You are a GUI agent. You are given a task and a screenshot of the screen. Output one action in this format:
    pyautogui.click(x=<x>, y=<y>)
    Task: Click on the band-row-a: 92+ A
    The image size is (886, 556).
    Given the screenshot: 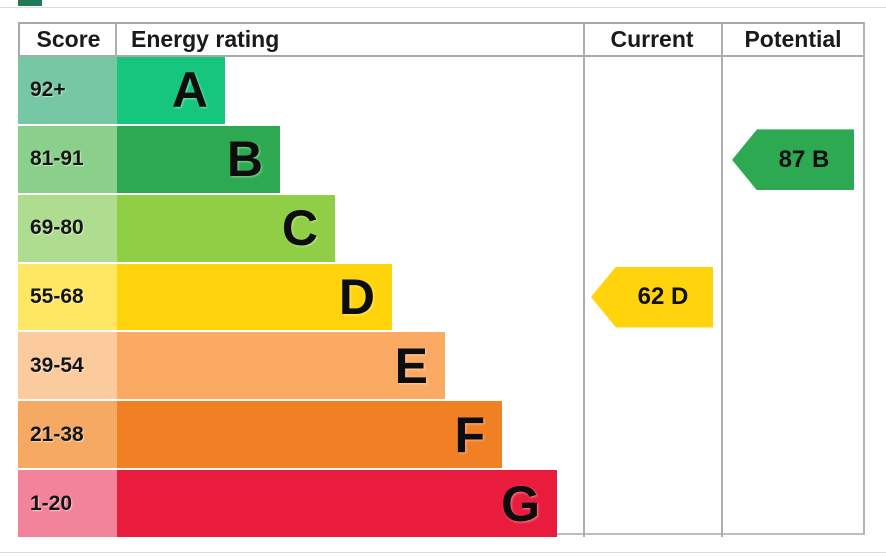 What is the action you would take?
    pyautogui.click(x=300, y=91)
    